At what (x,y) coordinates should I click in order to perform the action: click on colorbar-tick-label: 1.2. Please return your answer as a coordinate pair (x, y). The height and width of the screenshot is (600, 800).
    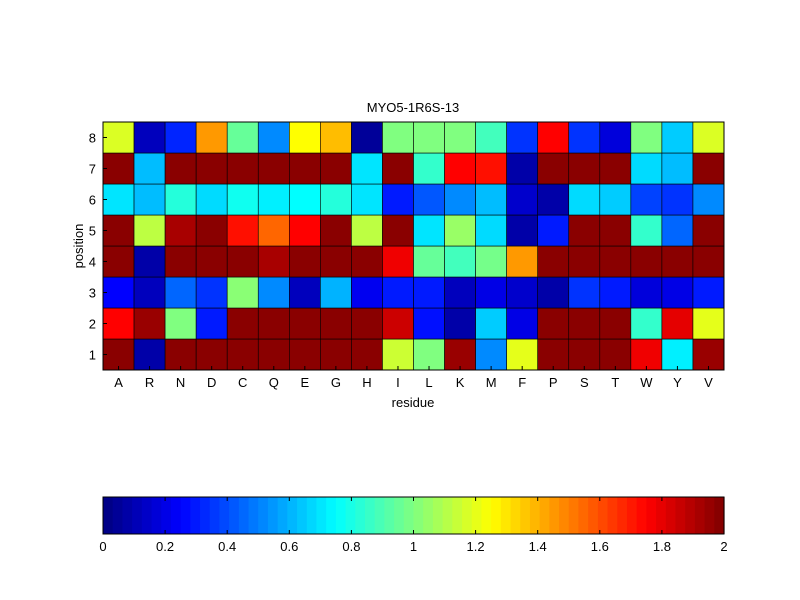
    Looking at the image, I should click on (476, 546).